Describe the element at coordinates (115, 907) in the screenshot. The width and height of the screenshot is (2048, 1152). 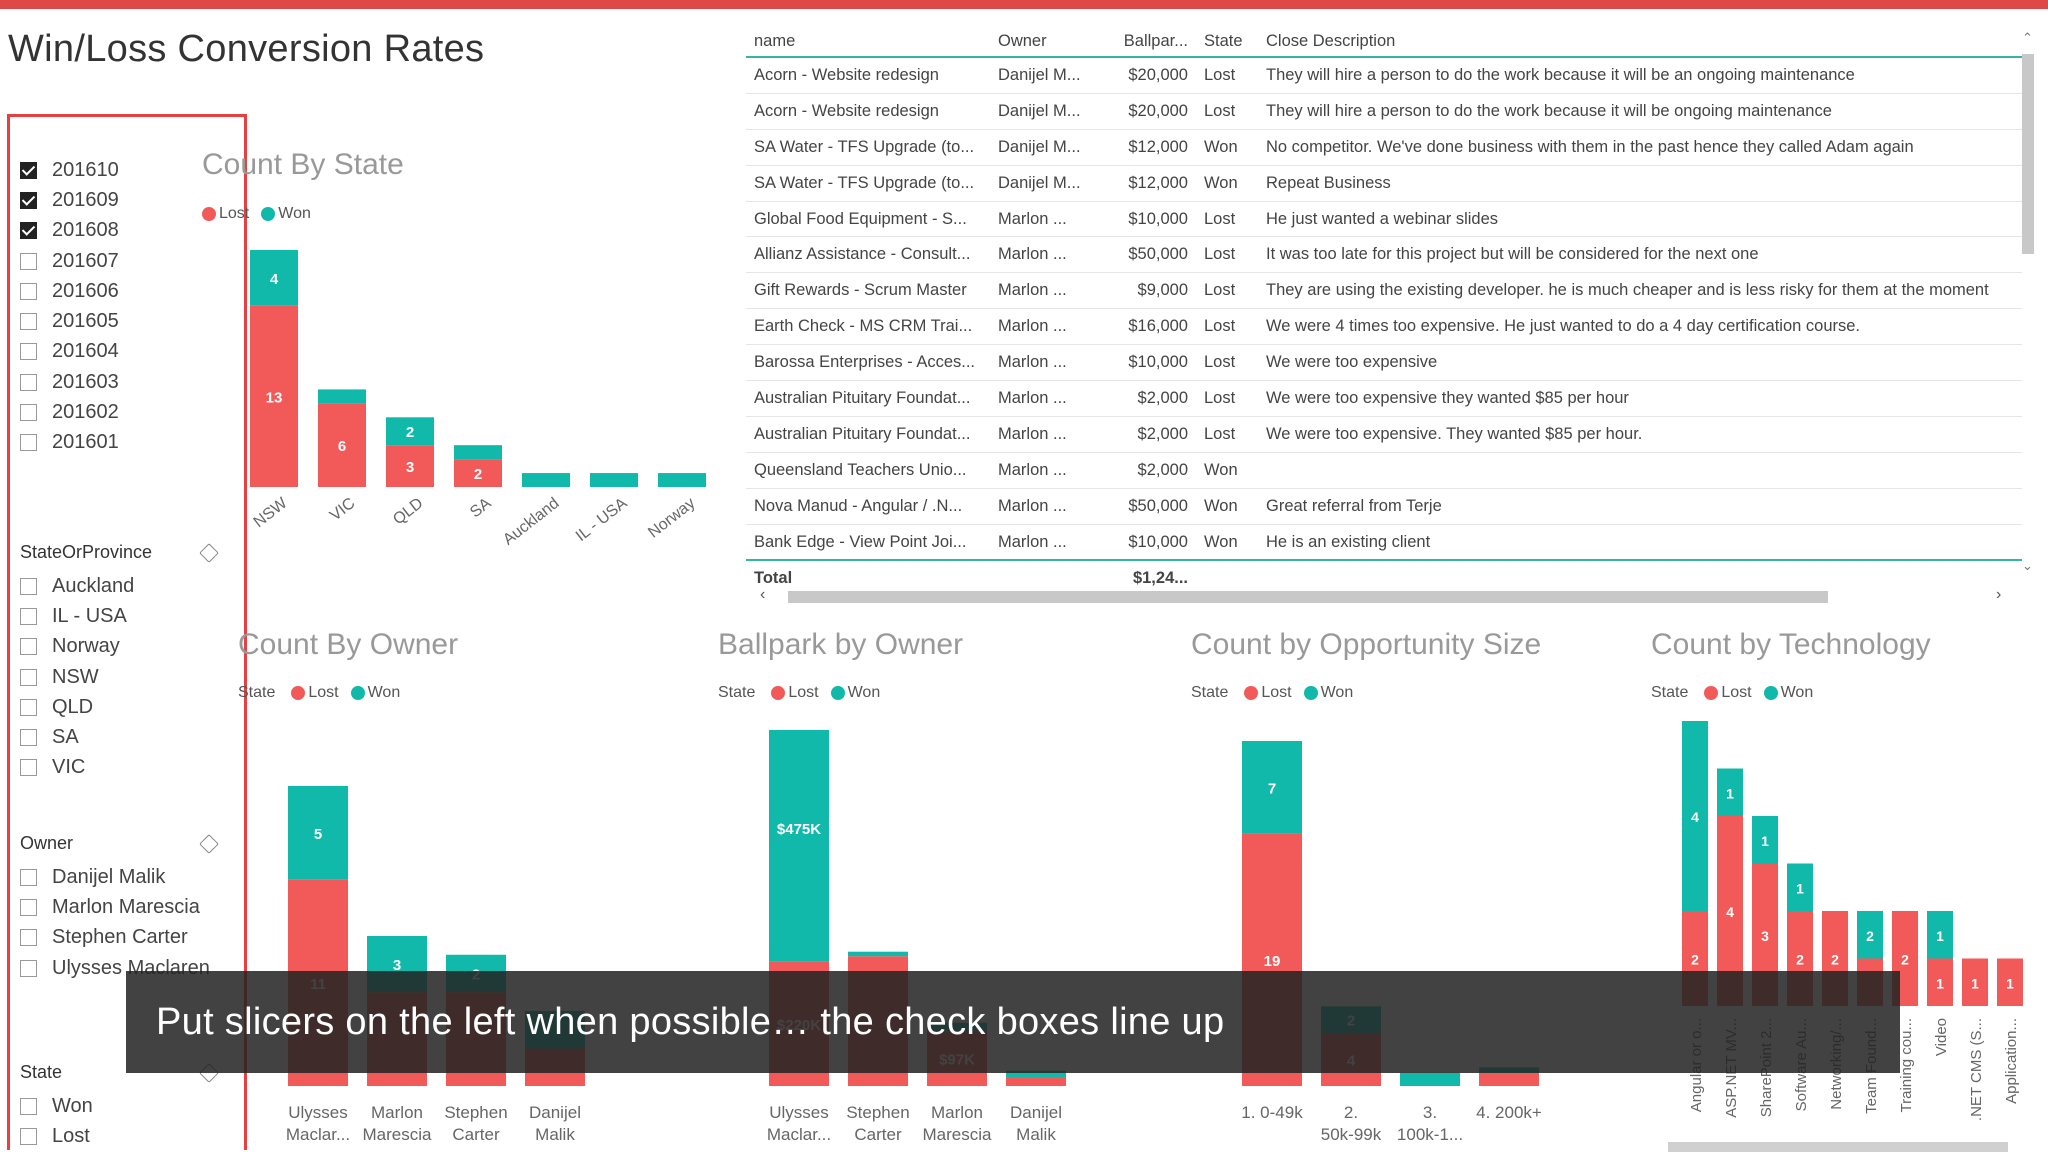
I see `owner-slicer-item: Marlon Marescia` at that location.